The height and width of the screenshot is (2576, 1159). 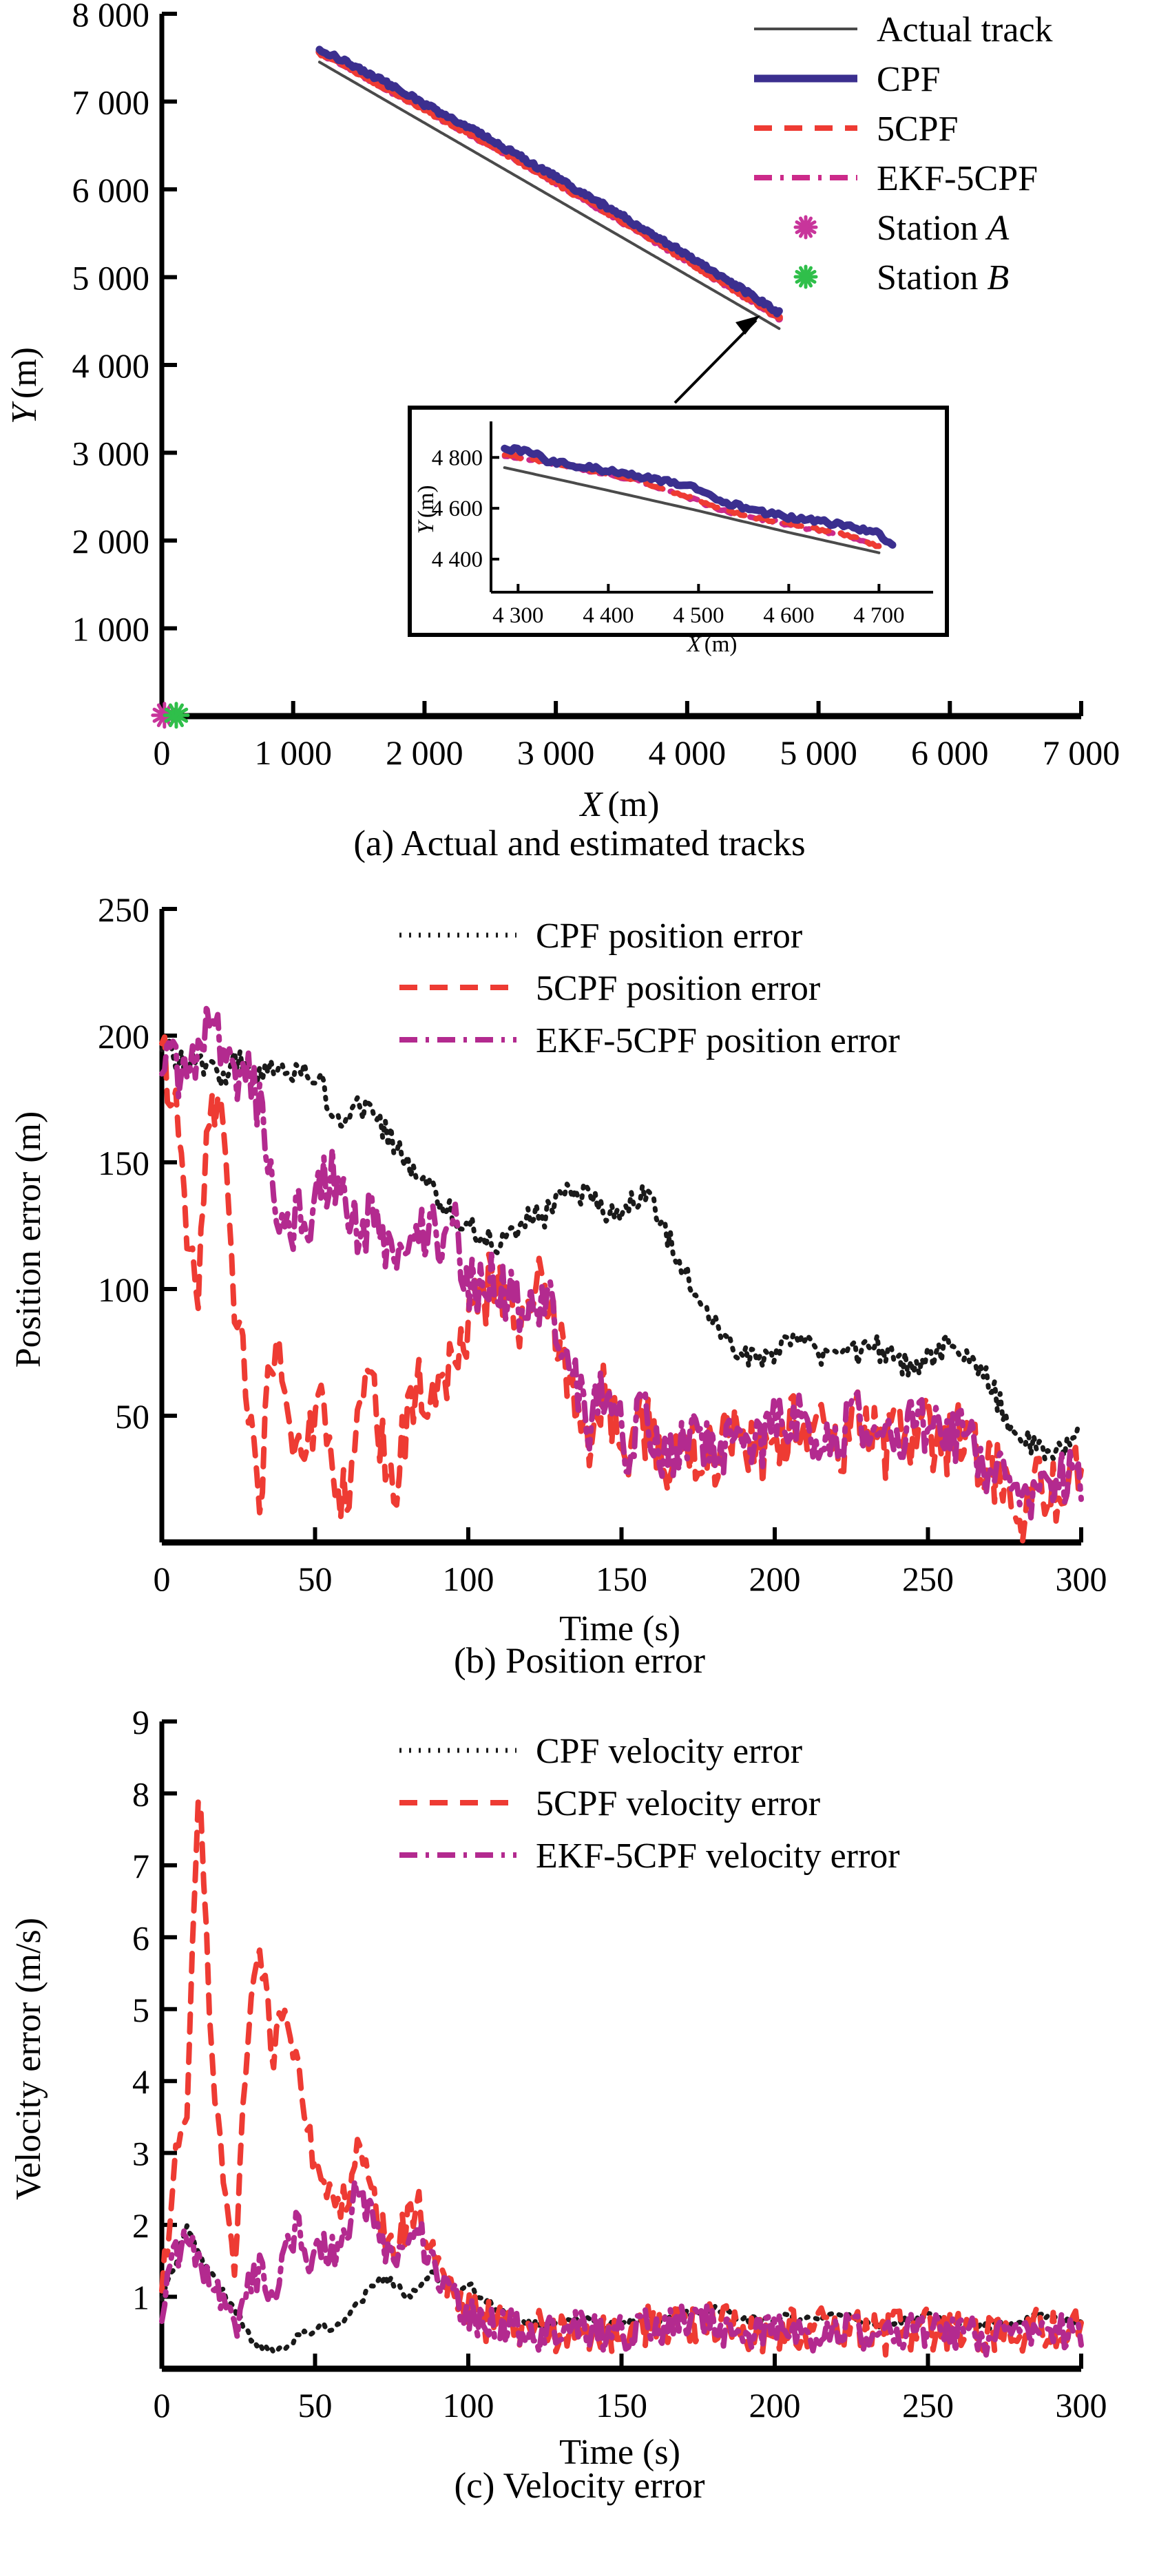 I want to click on legend-label: Actual track, so click(x=965, y=30).